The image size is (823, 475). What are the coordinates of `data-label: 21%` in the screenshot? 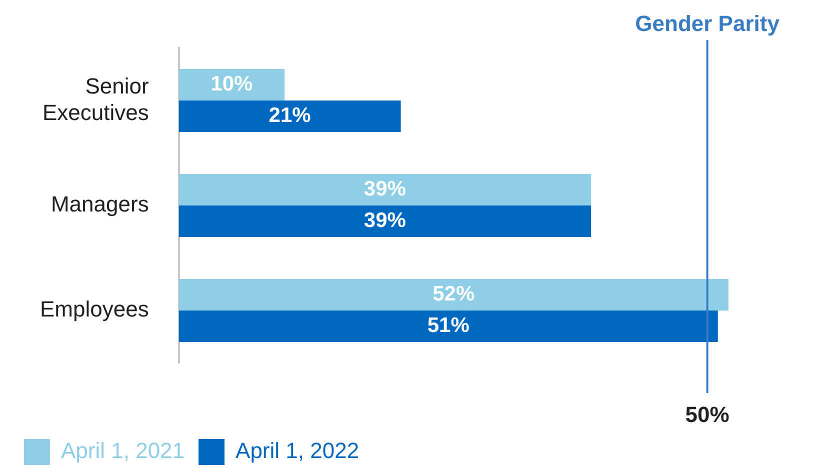 It's located at (290, 116).